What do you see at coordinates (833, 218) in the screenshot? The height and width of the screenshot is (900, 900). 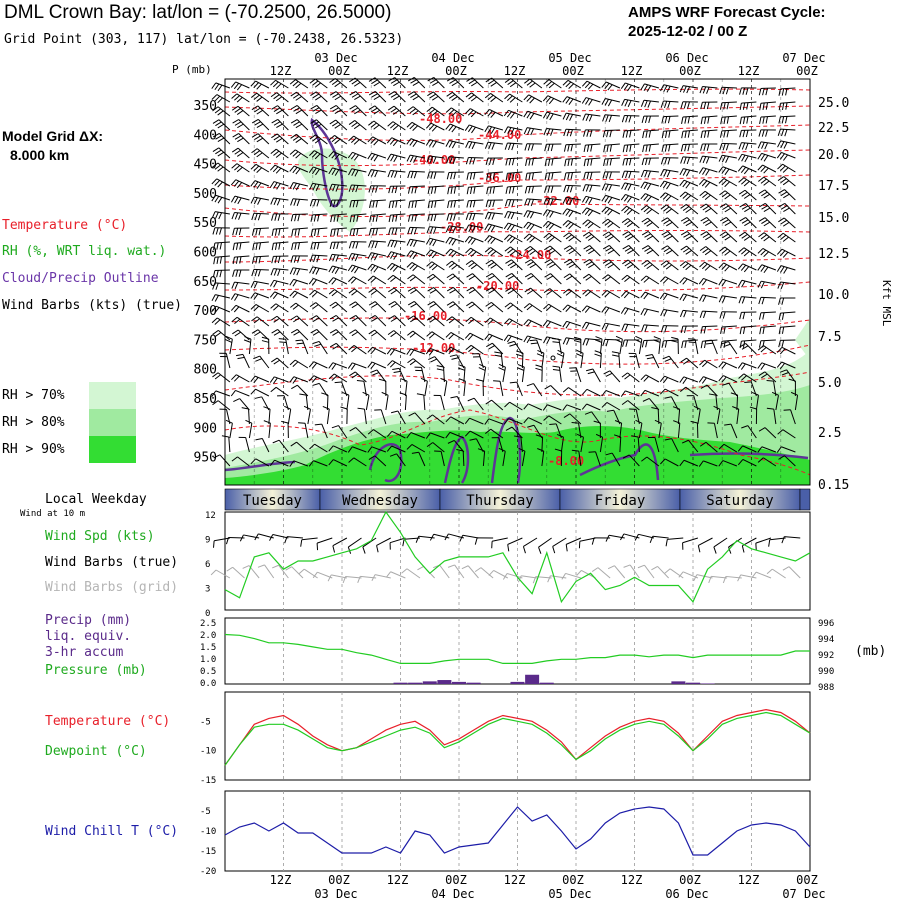 I see `height-tick-label: 15.0` at bounding box center [833, 218].